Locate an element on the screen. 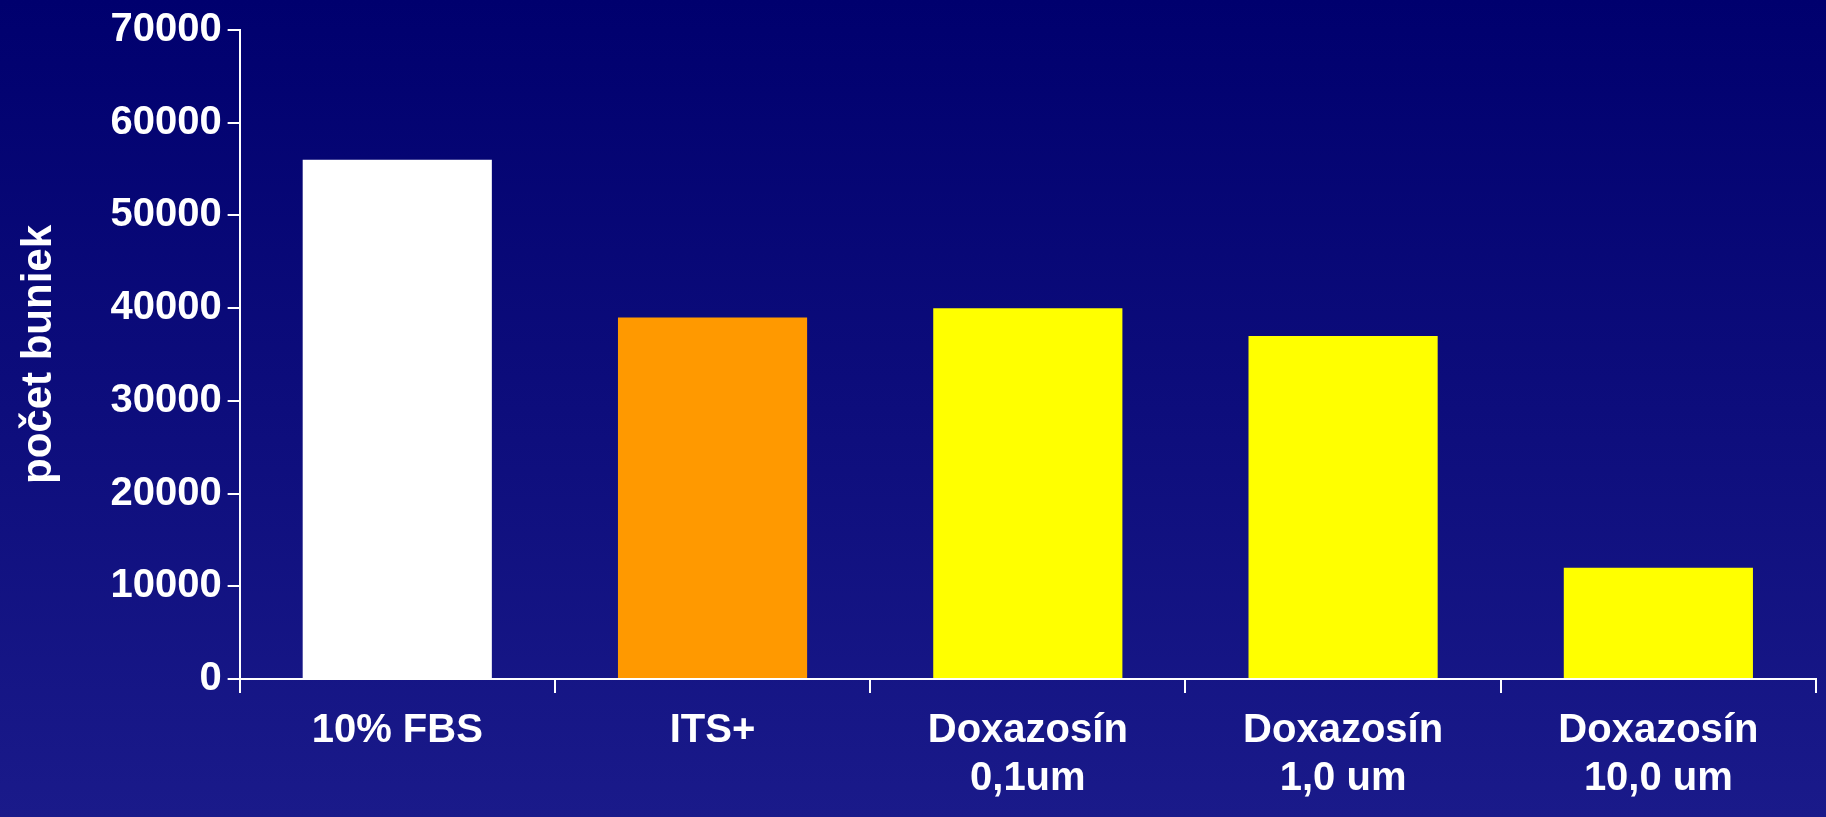  x-tick-label: Doxazosín 1,0 um is located at coordinates (1343, 752).